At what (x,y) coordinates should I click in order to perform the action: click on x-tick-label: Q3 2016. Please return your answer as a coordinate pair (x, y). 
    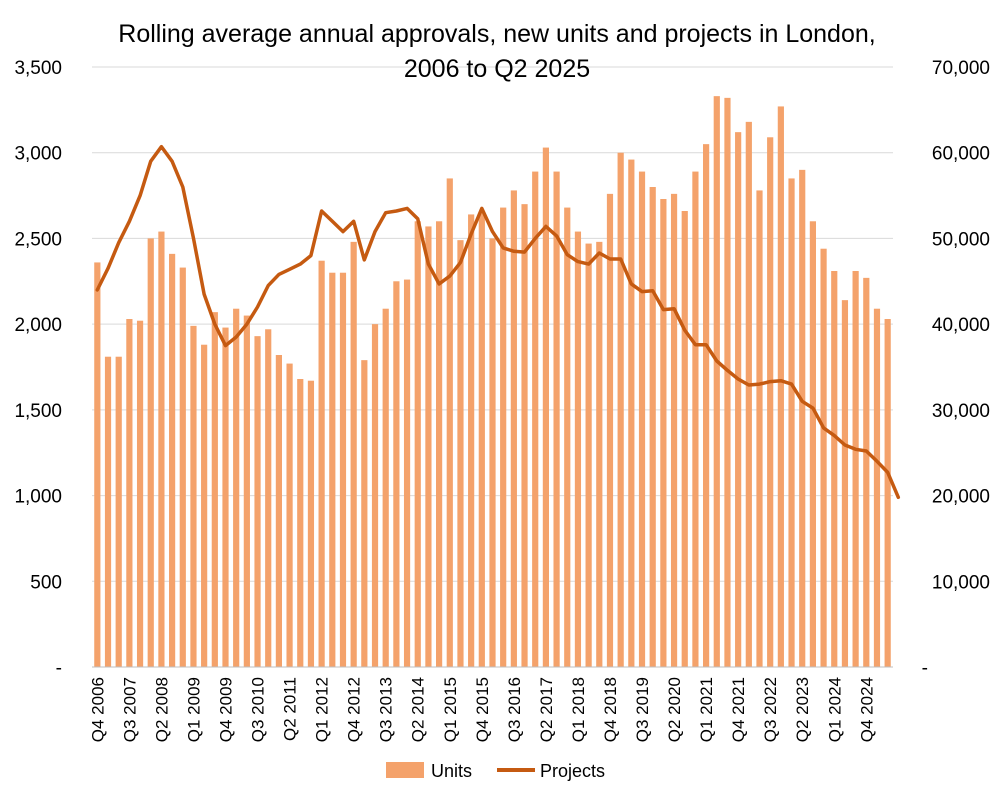
    Looking at the image, I should click on (514, 709).